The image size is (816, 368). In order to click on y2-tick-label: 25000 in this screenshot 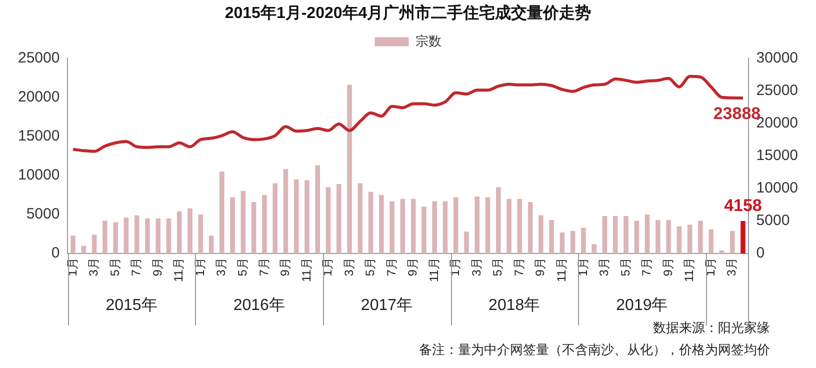, I will do `click(777, 90)`.